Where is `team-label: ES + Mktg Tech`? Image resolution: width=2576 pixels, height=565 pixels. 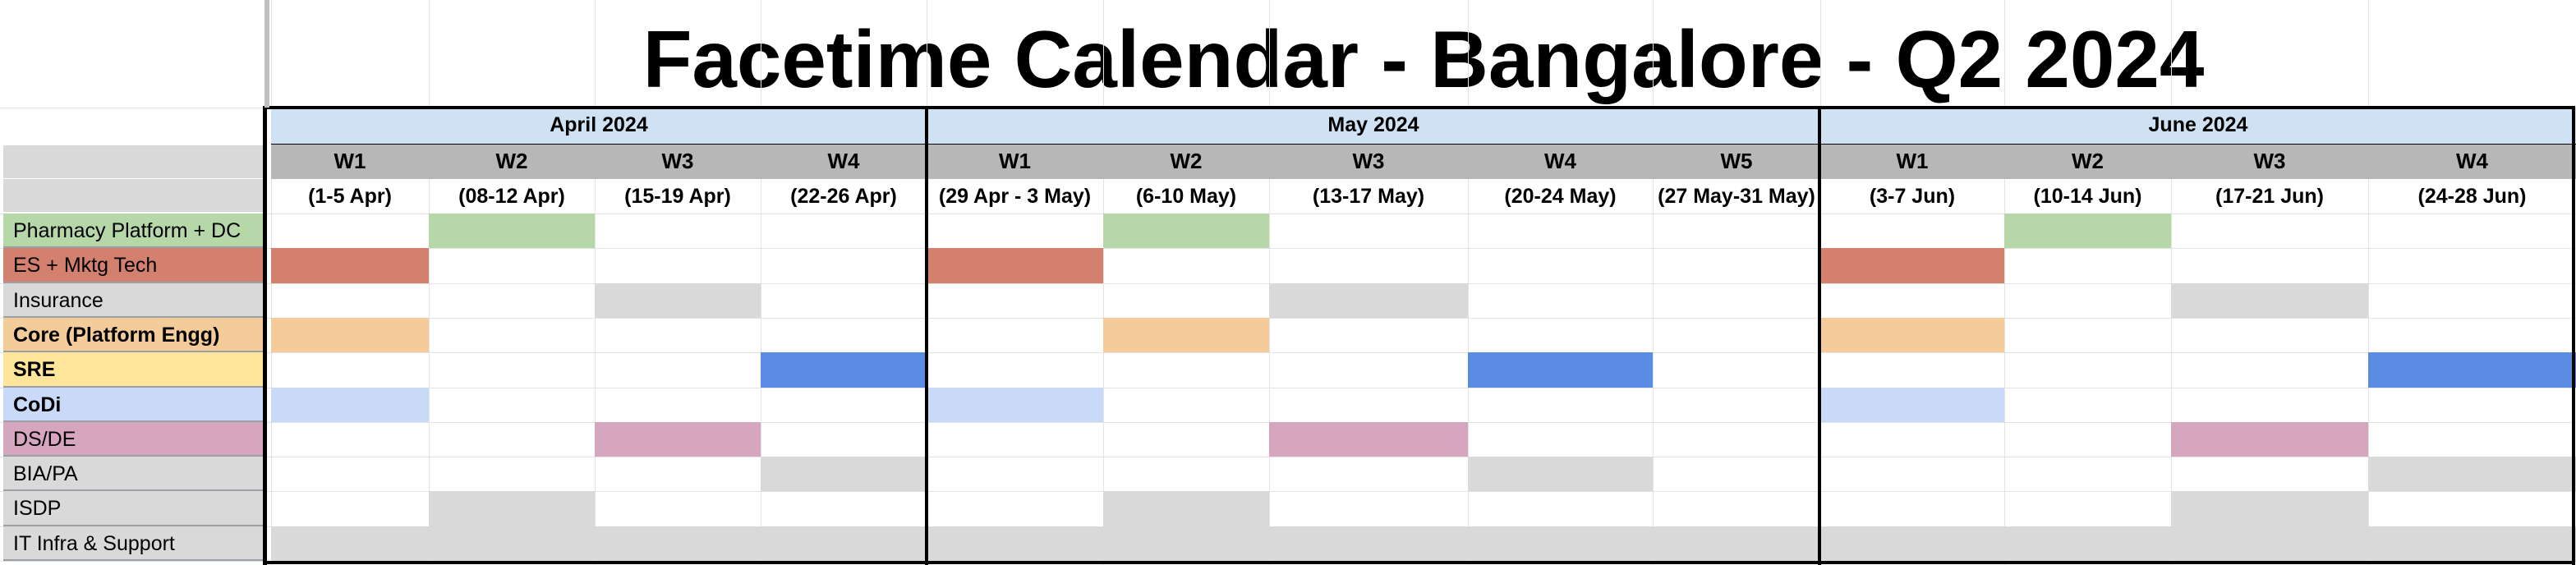
team-label: ES + Mktg Tech is located at coordinates (133, 265).